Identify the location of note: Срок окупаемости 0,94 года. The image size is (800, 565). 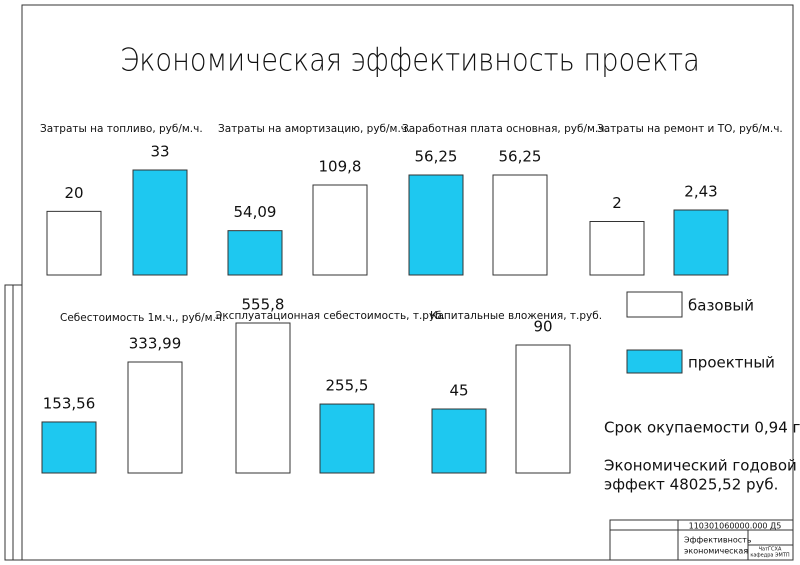
(702, 428).